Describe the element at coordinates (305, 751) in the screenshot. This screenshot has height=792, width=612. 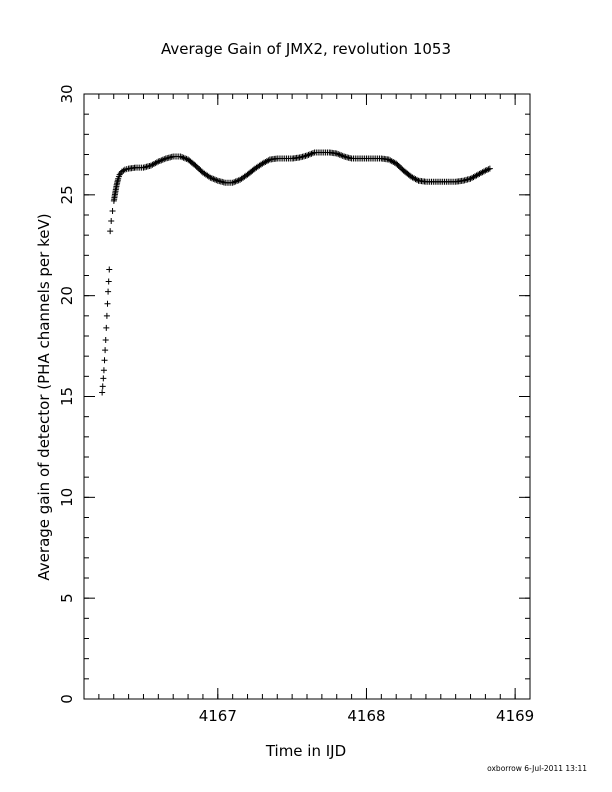
I see `x-axis-label: Time in IJD` at that location.